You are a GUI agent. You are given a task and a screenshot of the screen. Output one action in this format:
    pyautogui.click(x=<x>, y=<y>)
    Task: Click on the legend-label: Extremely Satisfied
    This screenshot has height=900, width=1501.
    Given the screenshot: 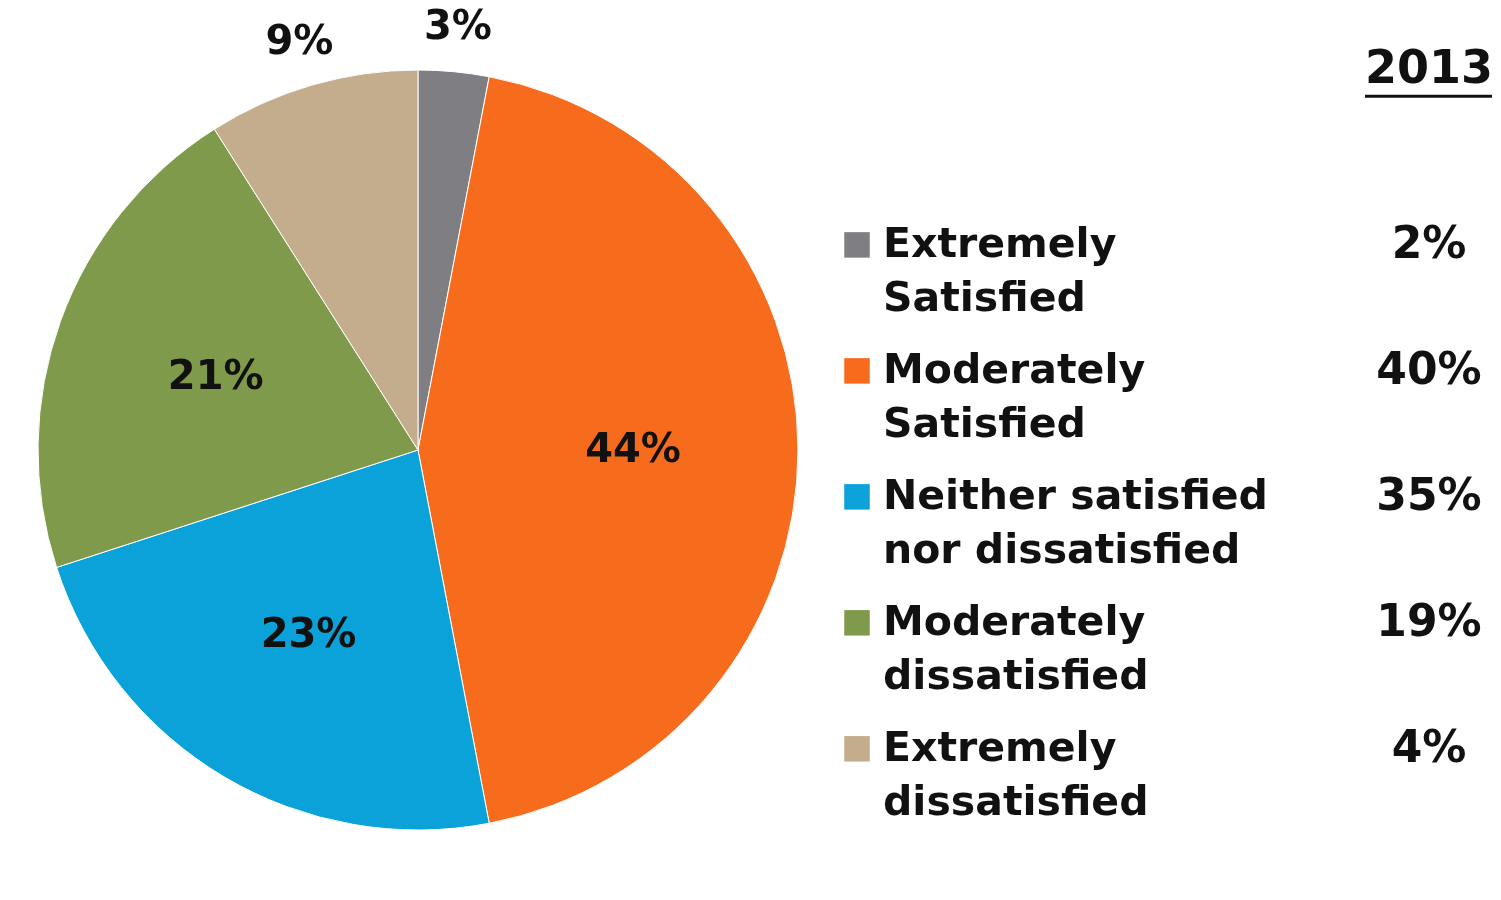 What is the action you would take?
    pyautogui.click(x=1000, y=269)
    